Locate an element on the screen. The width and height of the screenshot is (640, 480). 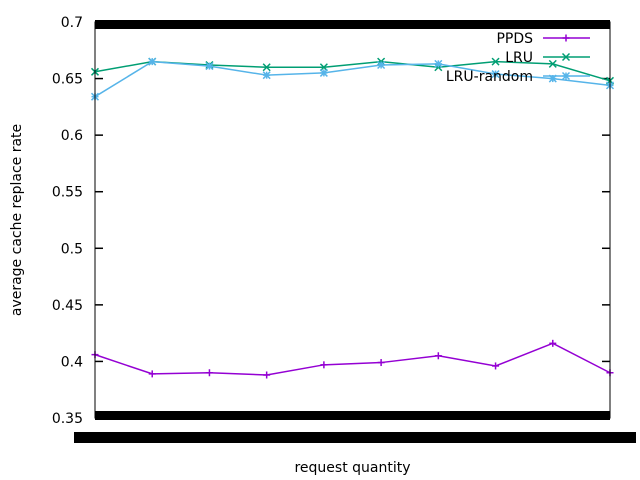
y-tick-label: 0.45 is located at coordinates (67, 306).